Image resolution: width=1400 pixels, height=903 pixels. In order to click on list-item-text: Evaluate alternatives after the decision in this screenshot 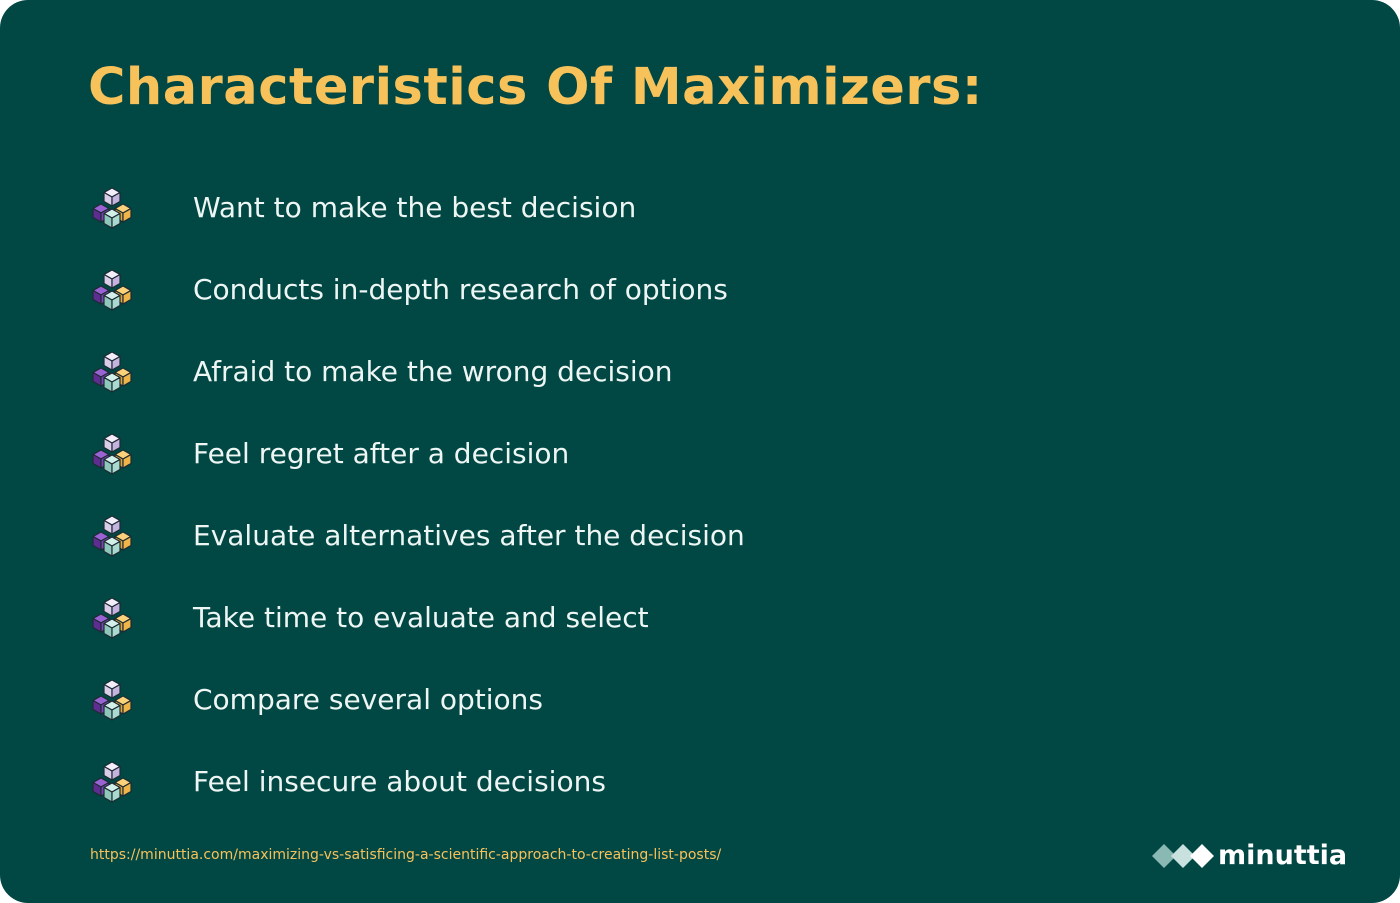, I will do `click(469, 535)`.